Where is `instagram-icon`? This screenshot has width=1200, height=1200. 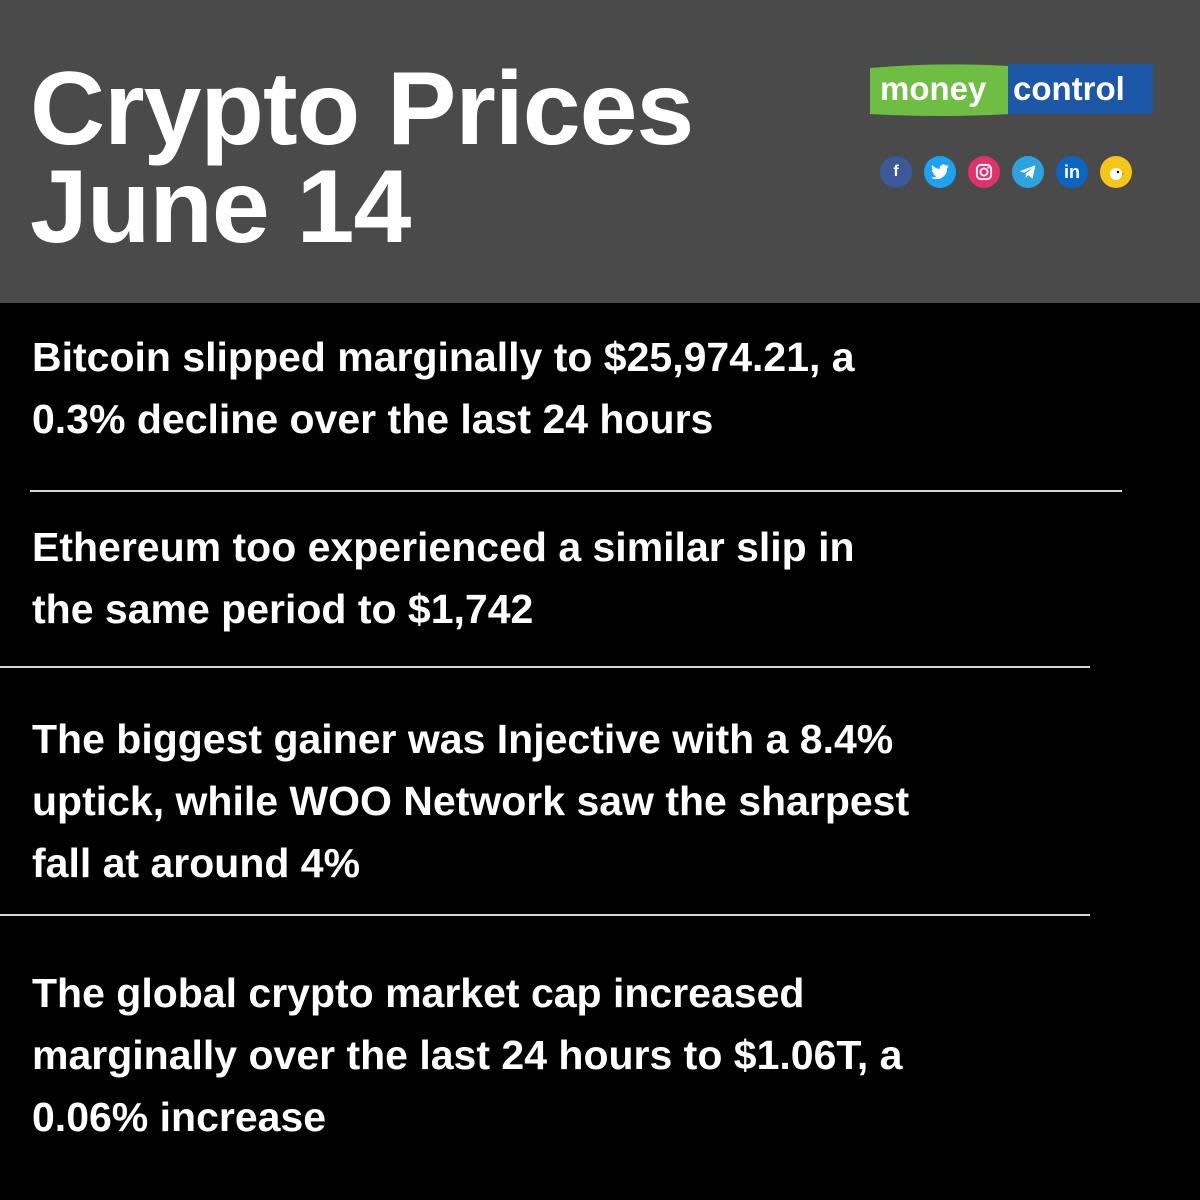
instagram-icon is located at coordinates (984, 172).